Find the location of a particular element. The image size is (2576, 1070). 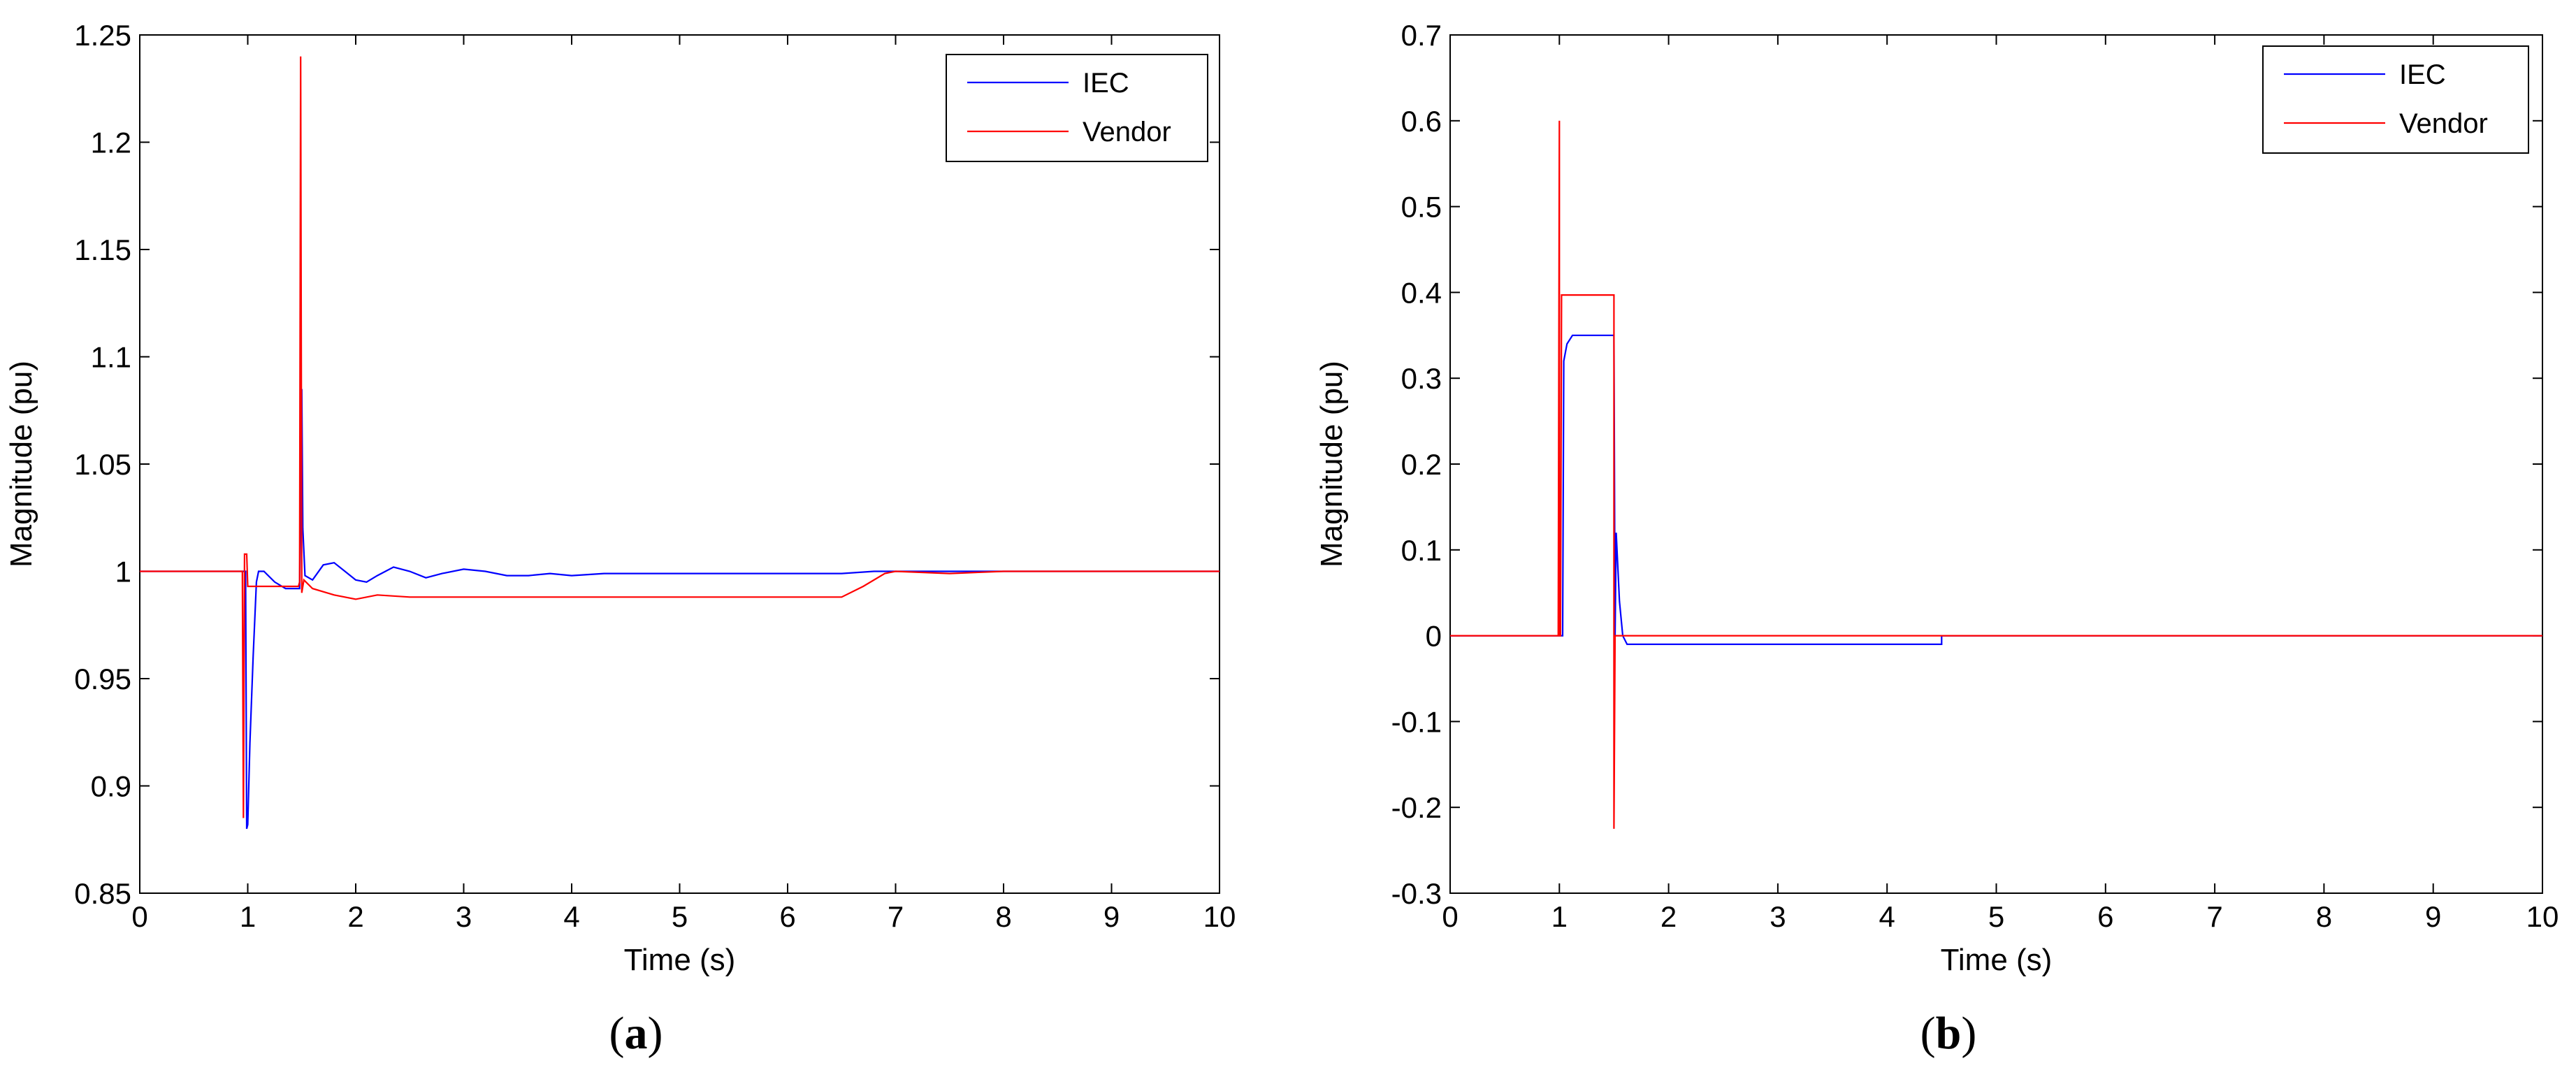

y-tick-label: 1.25 is located at coordinates (102, 35).